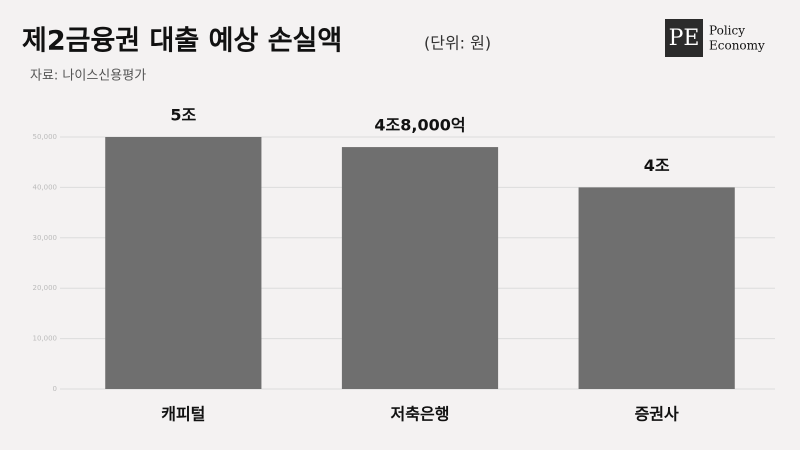 Image resolution: width=800 pixels, height=450 pixels. What do you see at coordinates (420, 414) in the screenshot?
I see `x-tick-label: 저축은행` at bounding box center [420, 414].